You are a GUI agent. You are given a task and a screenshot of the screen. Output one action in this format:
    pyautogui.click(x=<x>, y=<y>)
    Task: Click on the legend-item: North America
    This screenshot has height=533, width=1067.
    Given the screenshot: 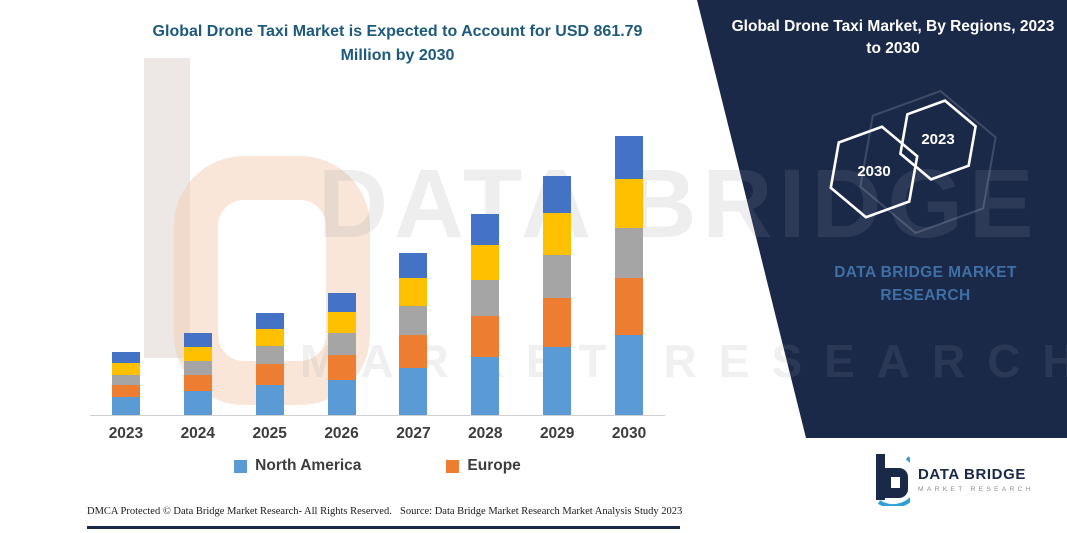 What is the action you would take?
    pyautogui.click(x=297, y=466)
    